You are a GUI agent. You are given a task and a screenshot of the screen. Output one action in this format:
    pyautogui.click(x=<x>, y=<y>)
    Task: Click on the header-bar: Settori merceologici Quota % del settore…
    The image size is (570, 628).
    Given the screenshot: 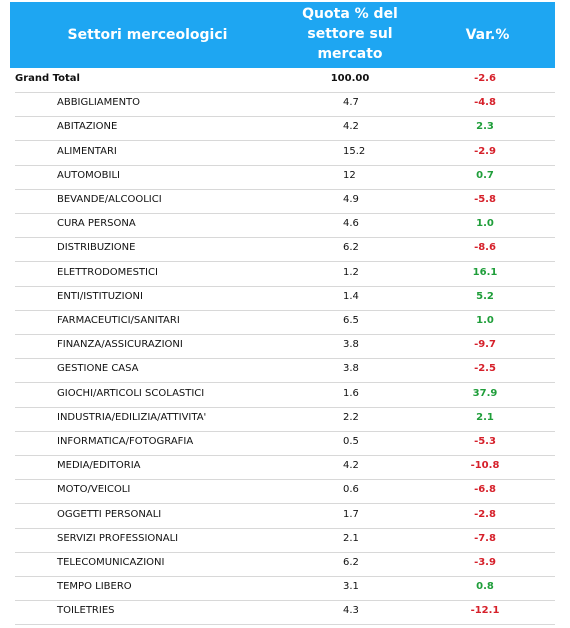 What is the action you would take?
    pyautogui.click(x=282, y=35)
    